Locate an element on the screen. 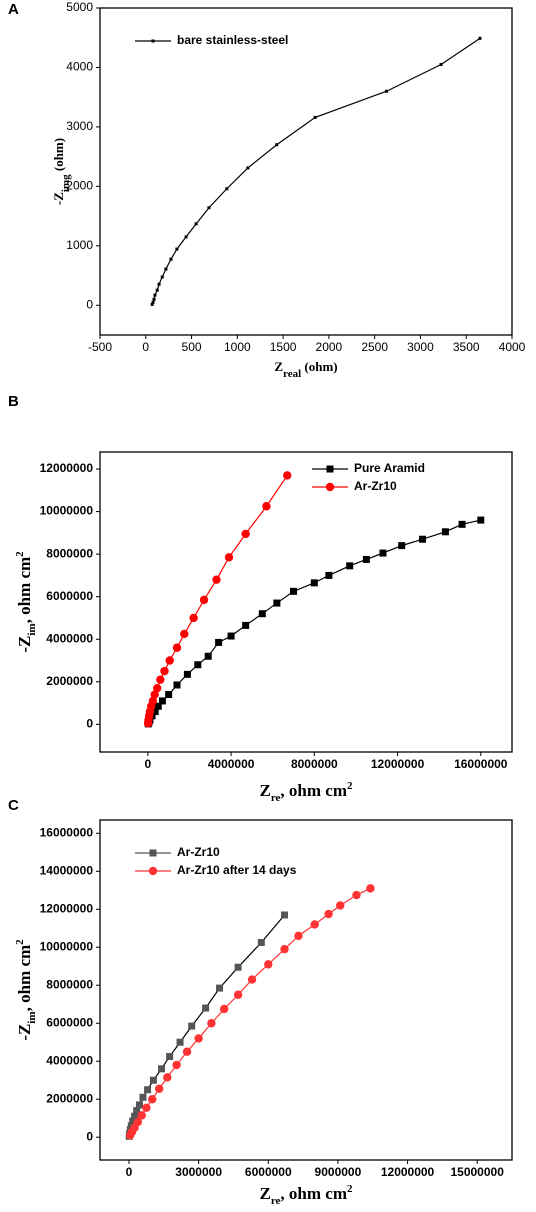 The image size is (536, 1212). x-tick-label: 3500 is located at coordinates (466, 347).